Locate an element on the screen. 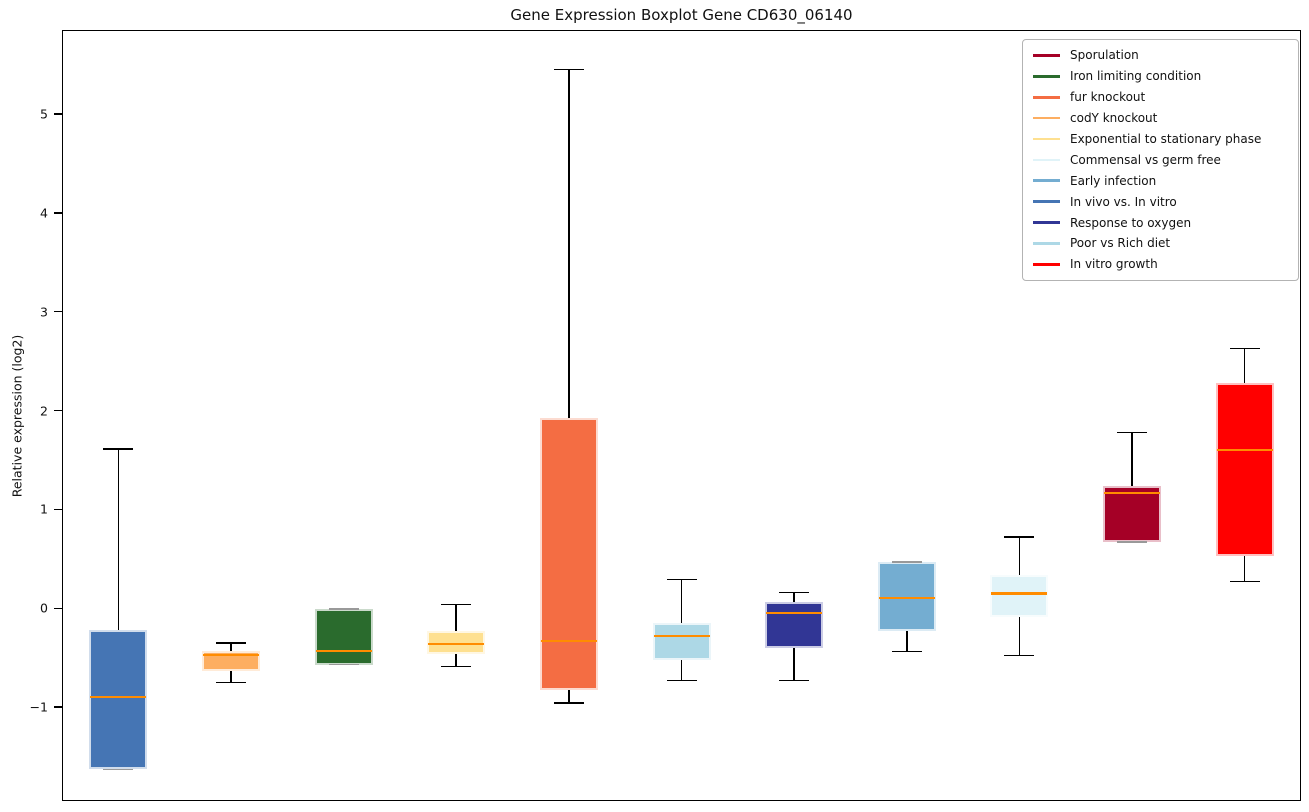  y-tick-label: −1 is located at coordinates (38, 707).